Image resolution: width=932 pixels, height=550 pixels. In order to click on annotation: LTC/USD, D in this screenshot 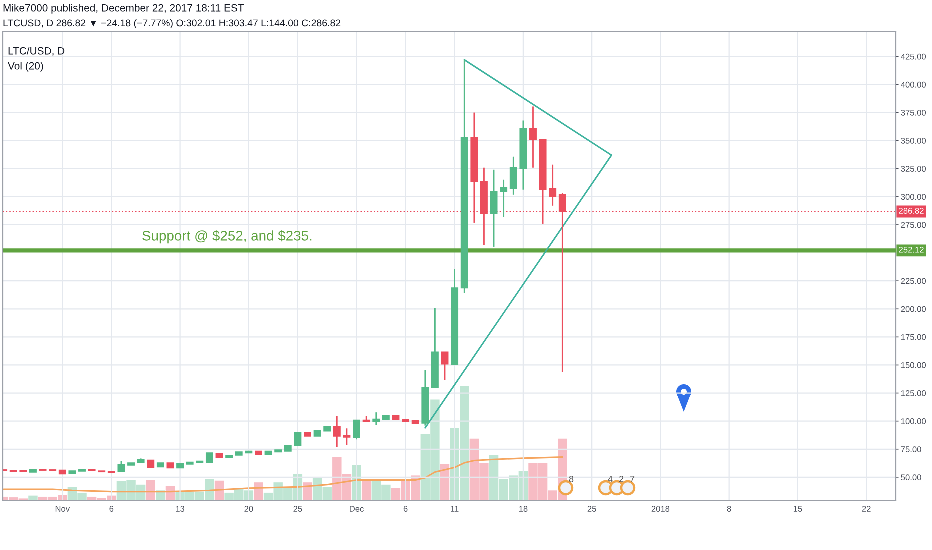, I will do `click(36, 51)`.